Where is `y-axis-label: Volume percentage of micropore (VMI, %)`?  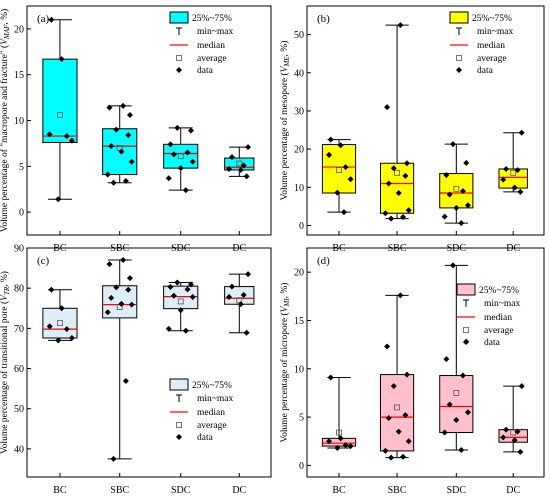 y-axis-label: Volume percentage of micropore (VMI, %) is located at coordinates (285, 363).